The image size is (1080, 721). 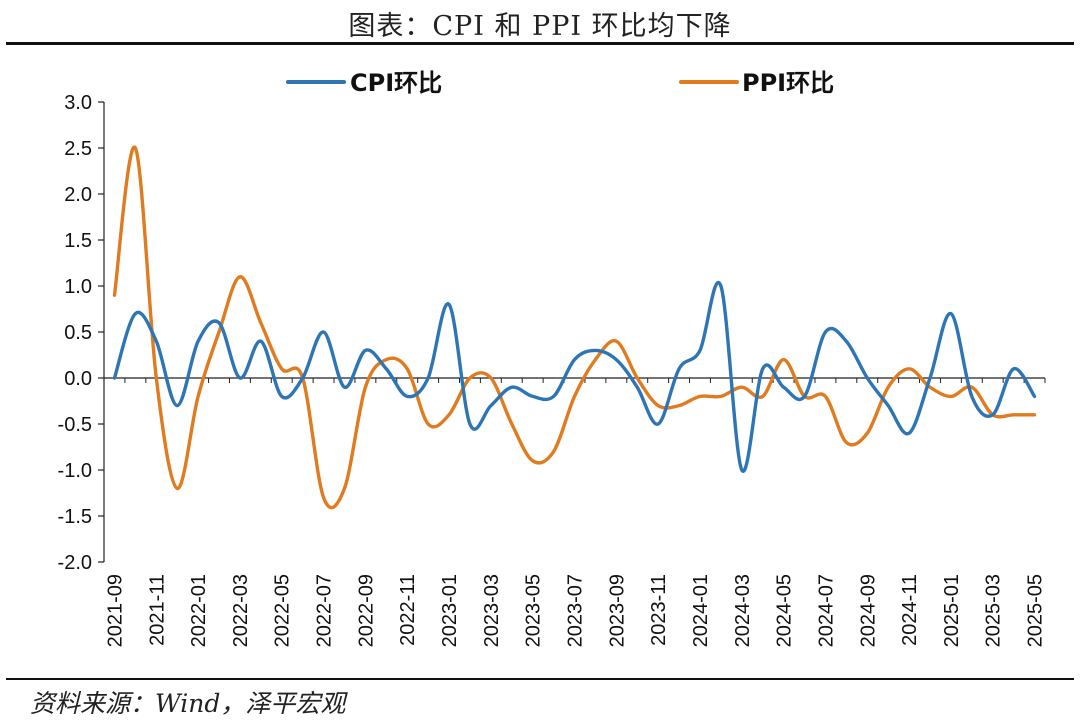 What do you see at coordinates (325, 610) in the screenshot?
I see `x-tick-label: 2022-07` at bounding box center [325, 610].